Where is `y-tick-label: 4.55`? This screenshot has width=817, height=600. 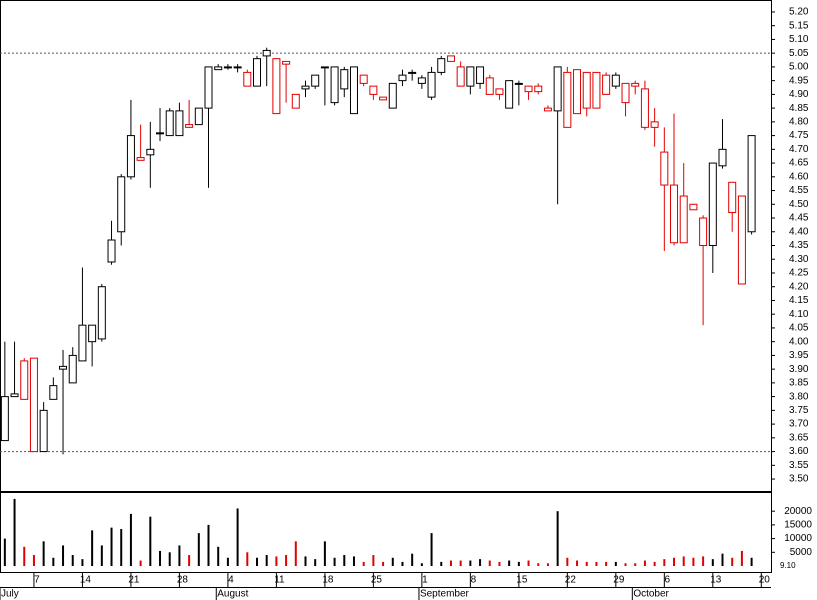
y-tick-label: 4.55 is located at coordinates (799, 190).